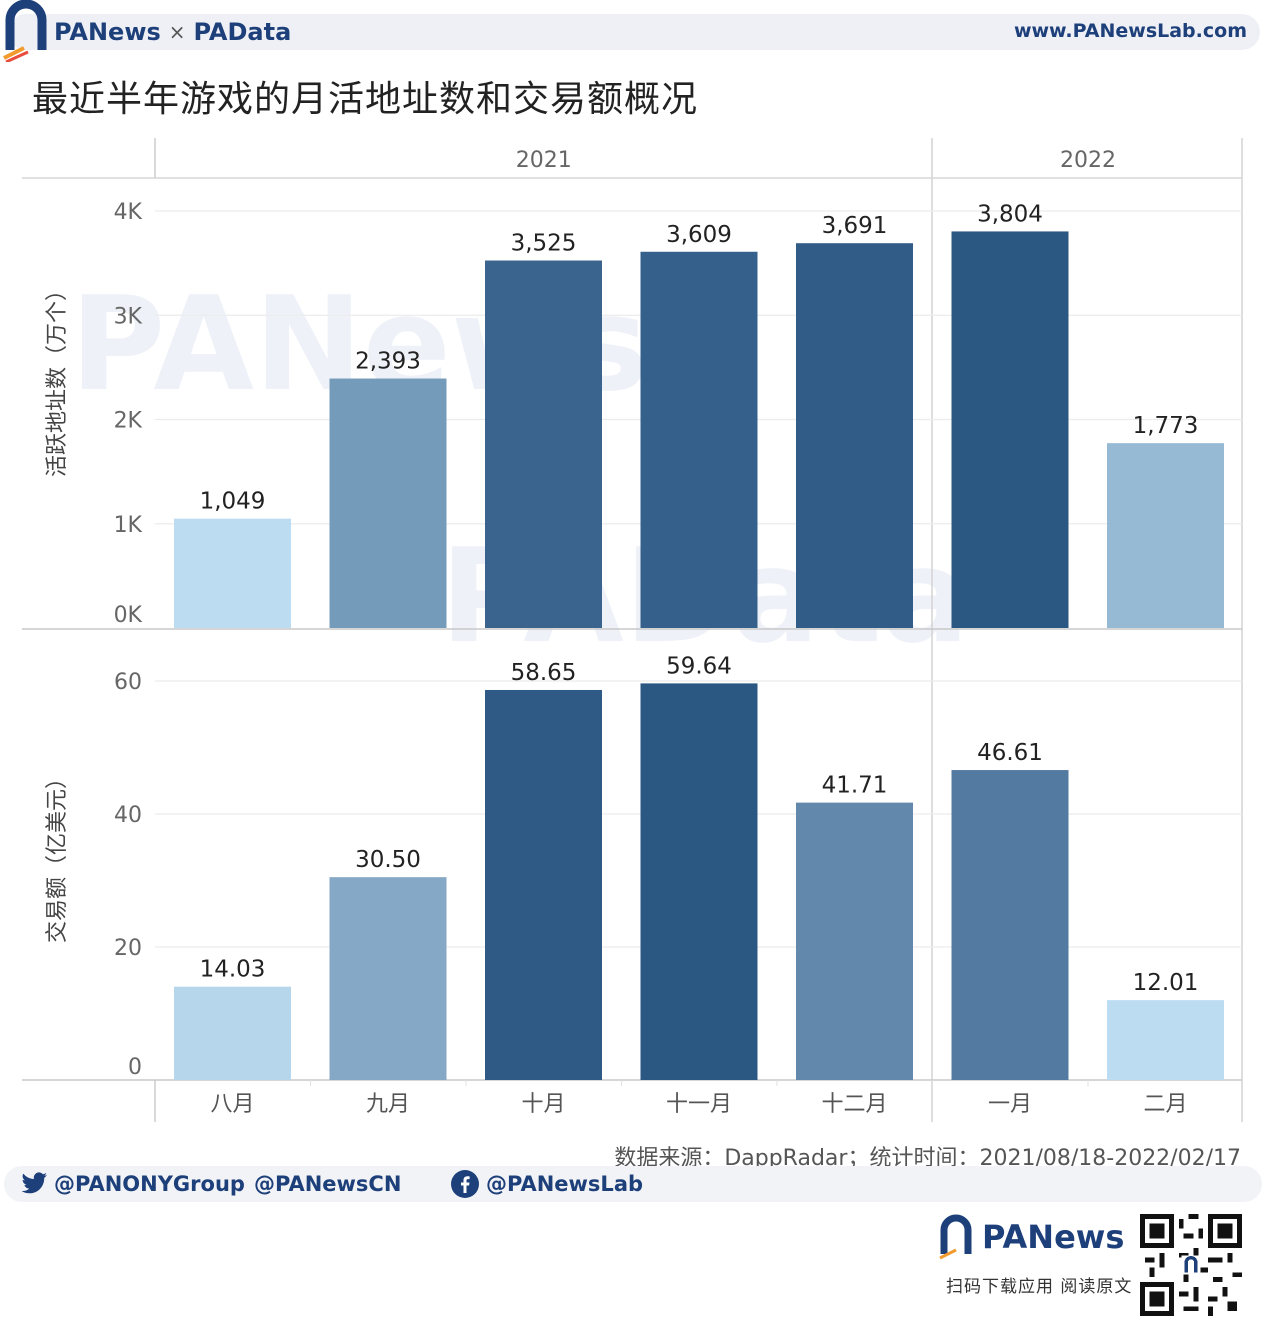 This screenshot has height=1319, width=1267. I want to click on twitter-cn-handle: @PANewsCN, so click(328, 1184).